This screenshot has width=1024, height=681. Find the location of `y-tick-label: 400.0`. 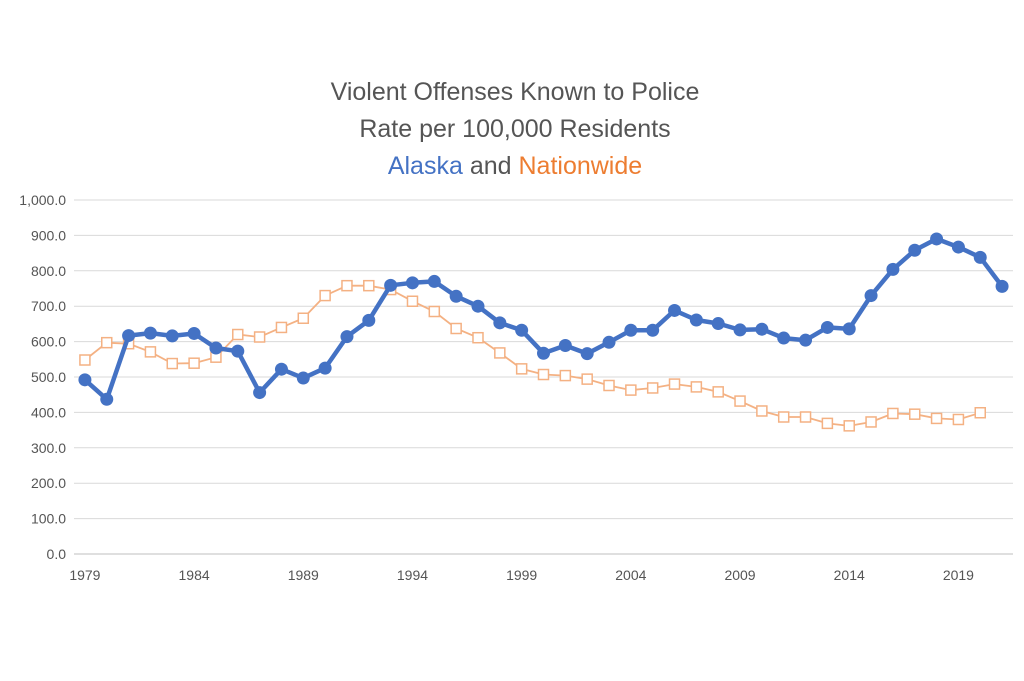

y-tick-label: 400.0 is located at coordinates (48, 412).